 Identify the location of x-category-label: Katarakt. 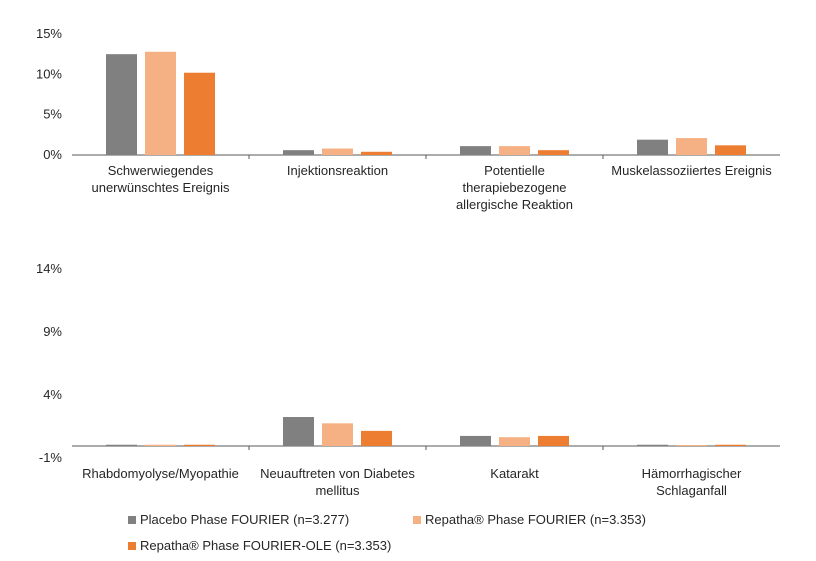
(514, 473).